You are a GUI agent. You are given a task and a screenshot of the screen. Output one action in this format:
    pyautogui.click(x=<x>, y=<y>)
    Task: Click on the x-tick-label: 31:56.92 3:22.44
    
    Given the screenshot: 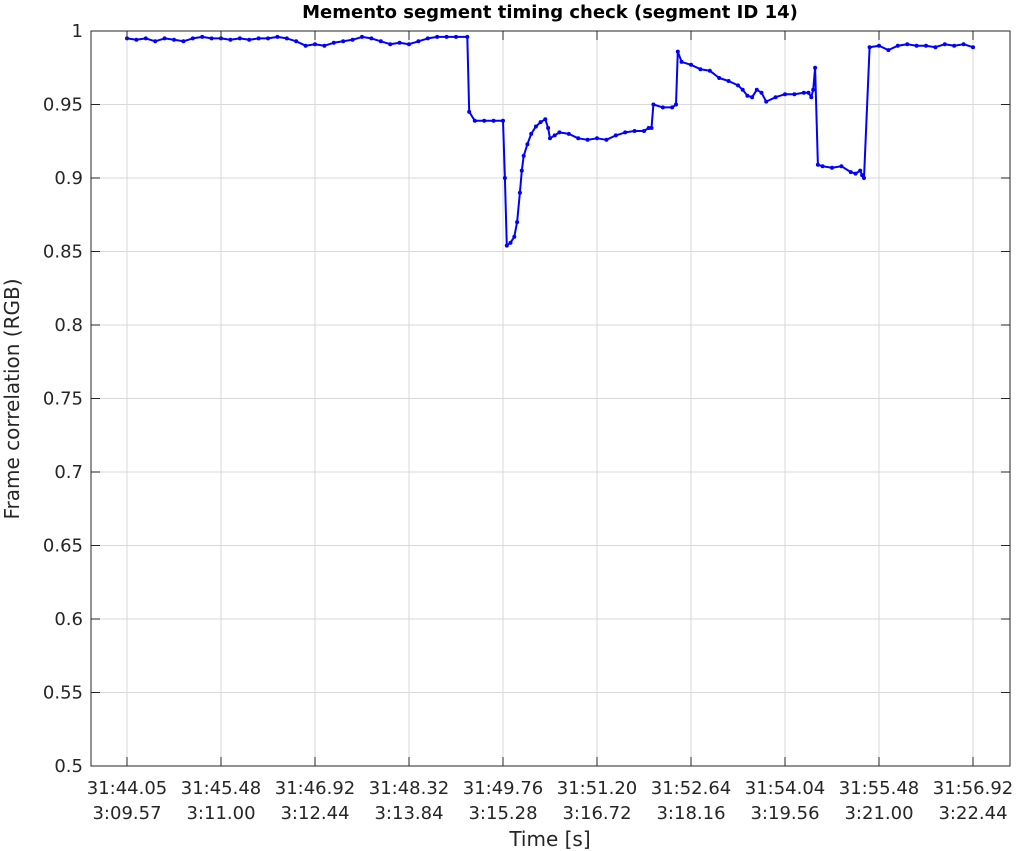 What is the action you would take?
    pyautogui.click(x=973, y=801)
    